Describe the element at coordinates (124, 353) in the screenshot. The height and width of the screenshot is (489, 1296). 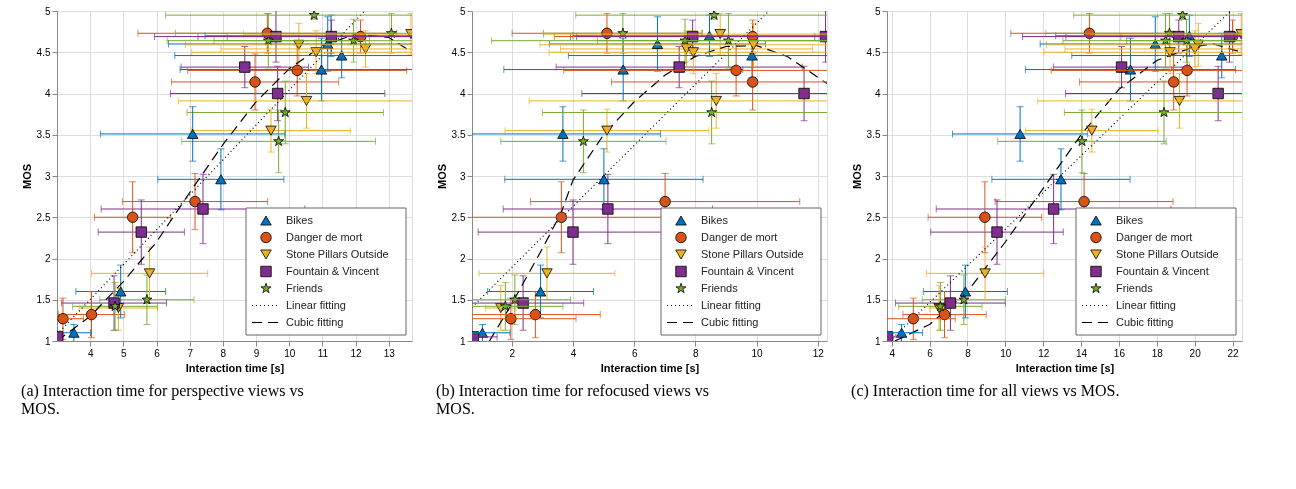
I see `x-tick-label: 5` at that location.